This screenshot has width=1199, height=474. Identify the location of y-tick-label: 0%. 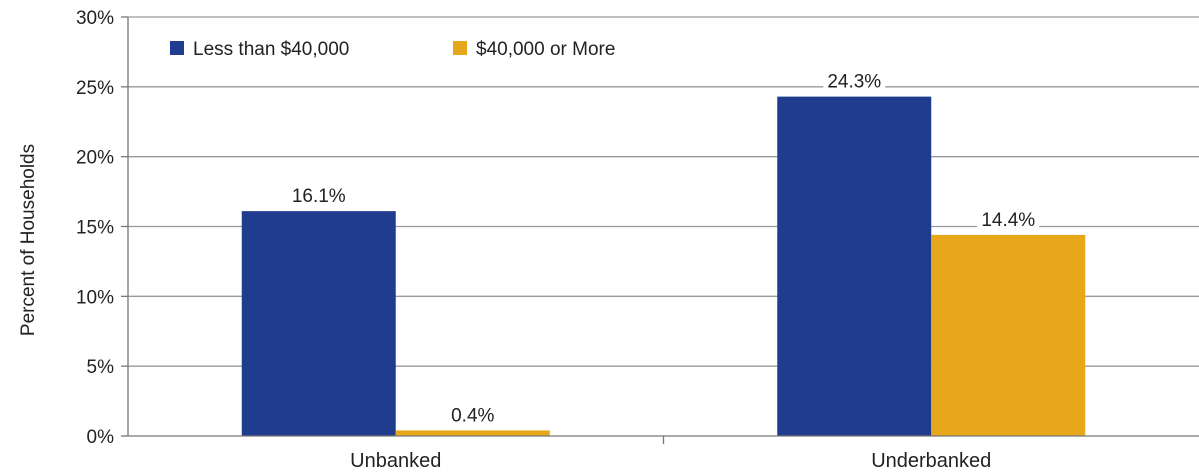
(101, 437).